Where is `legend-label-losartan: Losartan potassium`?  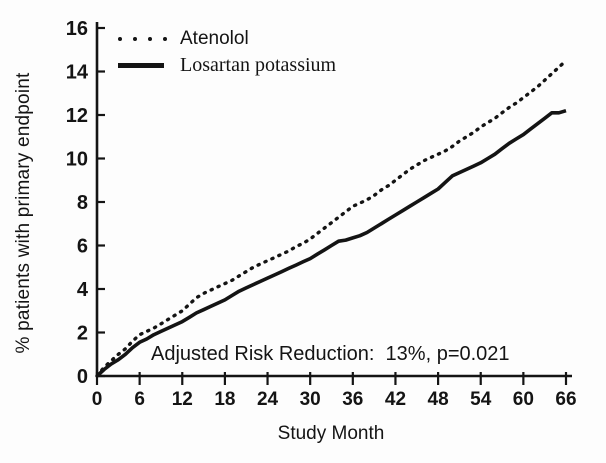 legend-label-losartan: Losartan potassium is located at coordinates (258, 65).